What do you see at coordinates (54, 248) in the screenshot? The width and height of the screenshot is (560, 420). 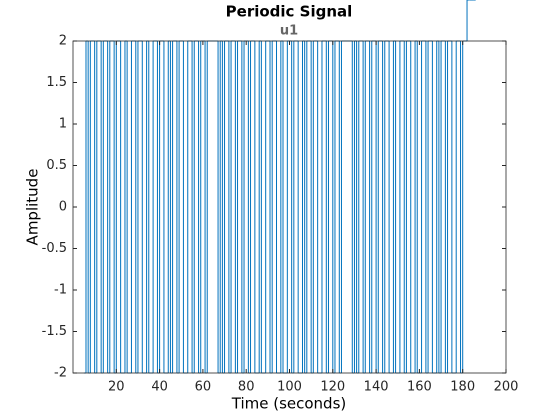 I see `y-tick-label: -0.5` at bounding box center [54, 248].